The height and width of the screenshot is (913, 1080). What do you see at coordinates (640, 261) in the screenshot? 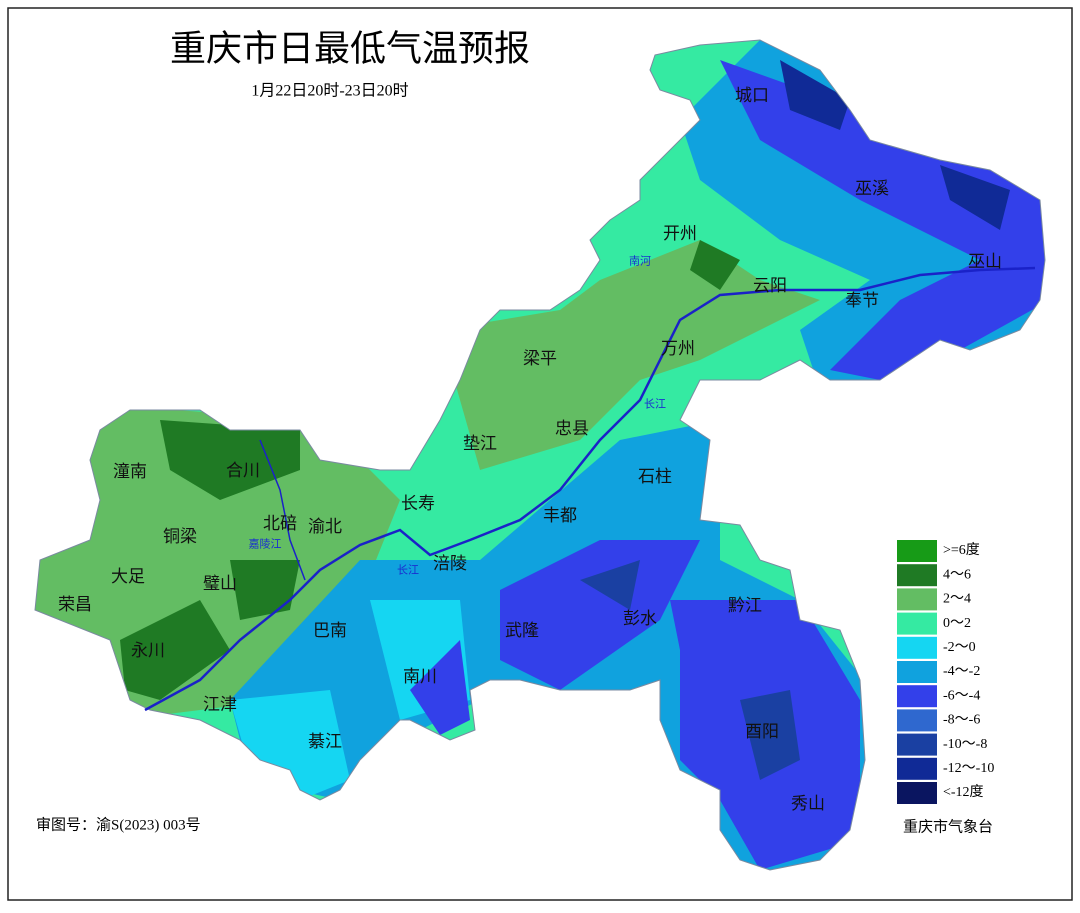
I see `river-label: 南河` at bounding box center [640, 261].